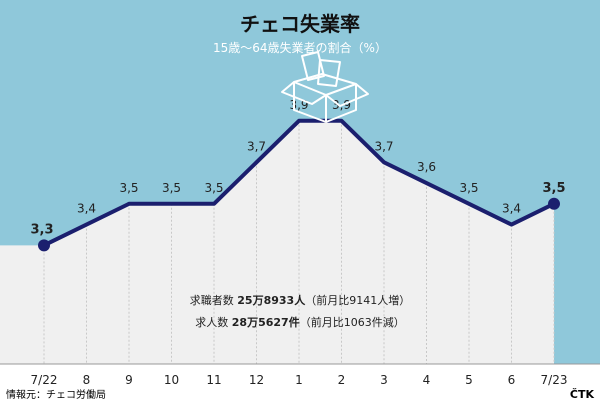 The width and height of the screenshot is (600, 403). I want to click on annotation-value: 25万8933人, so click(271, 300).